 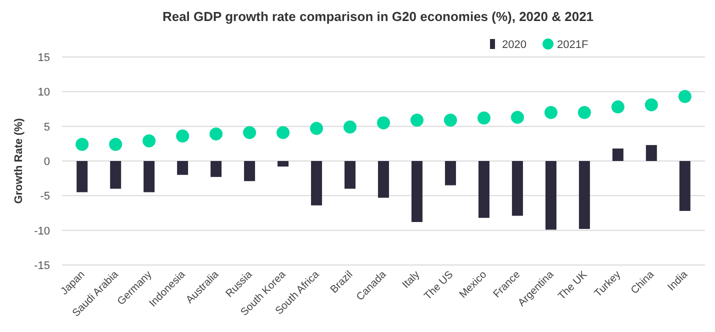 I want to click on y-tick-label: -5, so click(x=45, y=196).